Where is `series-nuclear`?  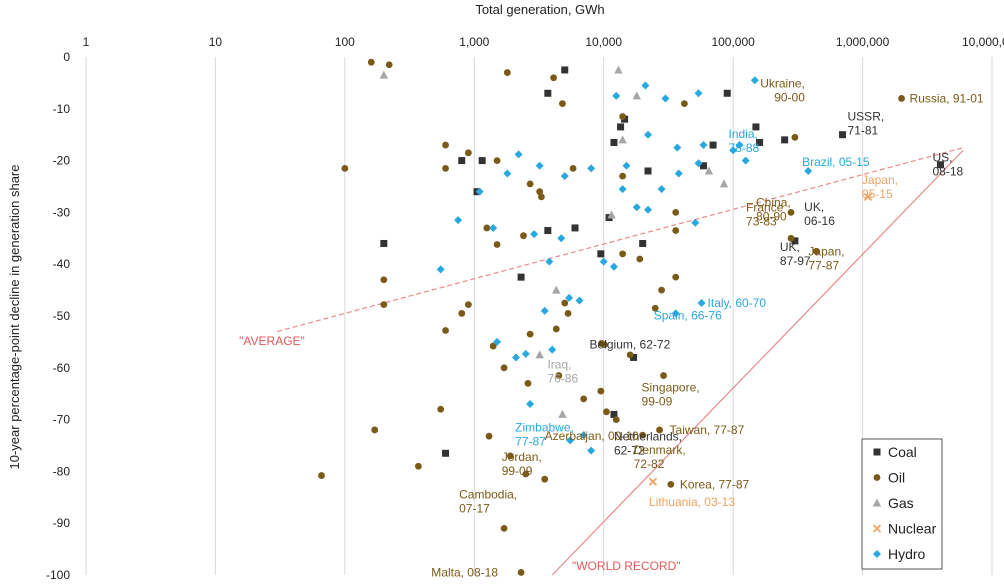 series-nuclear is located at coordinates (760, 339).